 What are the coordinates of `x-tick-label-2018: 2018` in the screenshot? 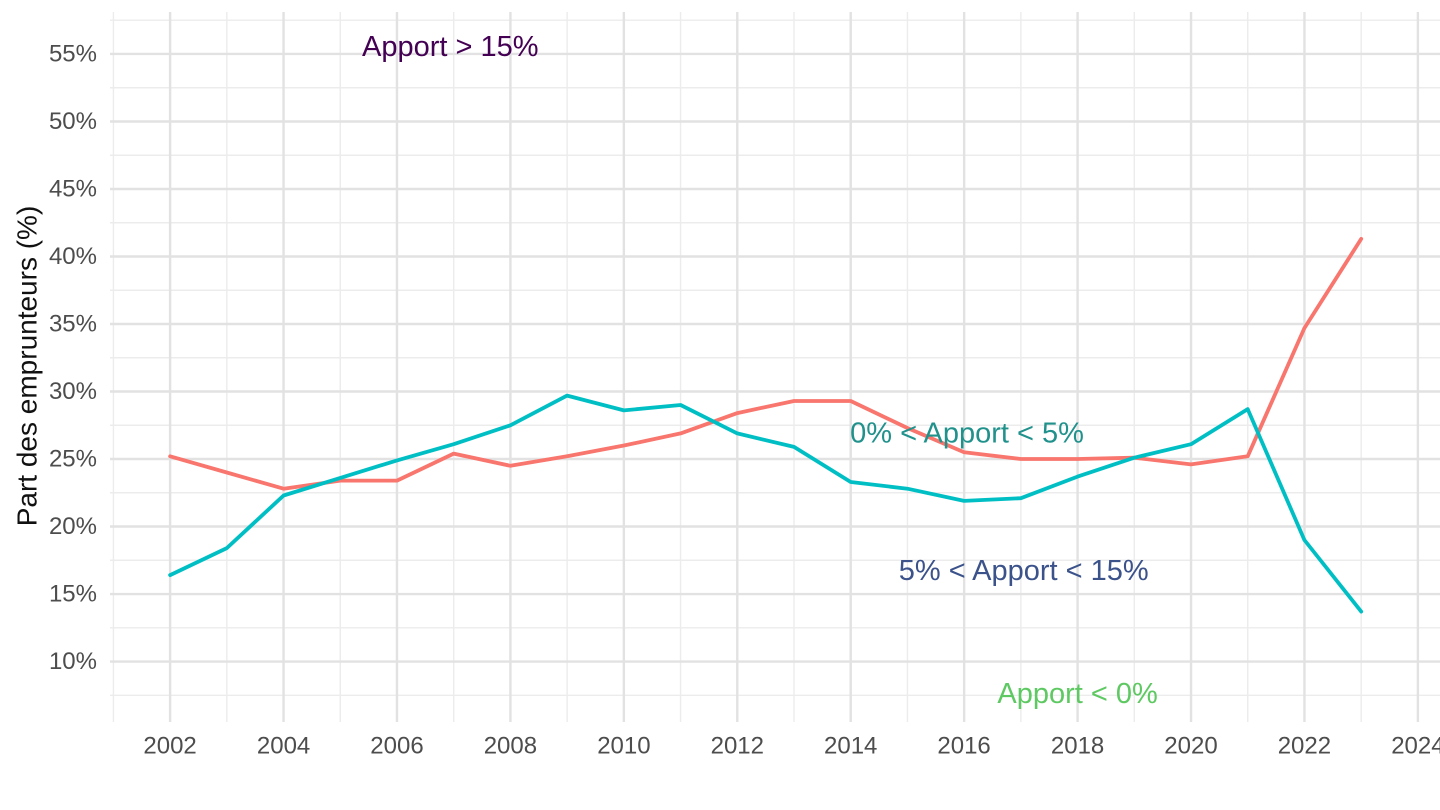 It's located at (1077, 746).